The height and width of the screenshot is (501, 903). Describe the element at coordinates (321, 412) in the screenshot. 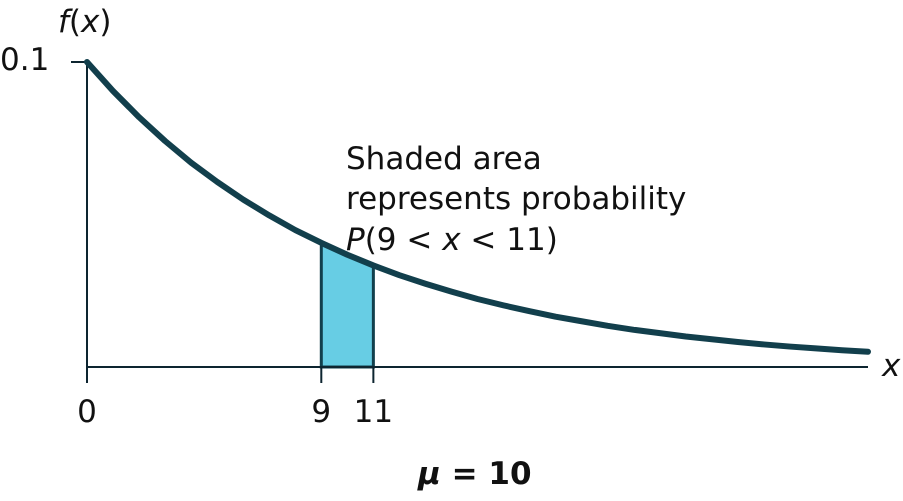

I see `x-tick-label-9: 9` at that location.